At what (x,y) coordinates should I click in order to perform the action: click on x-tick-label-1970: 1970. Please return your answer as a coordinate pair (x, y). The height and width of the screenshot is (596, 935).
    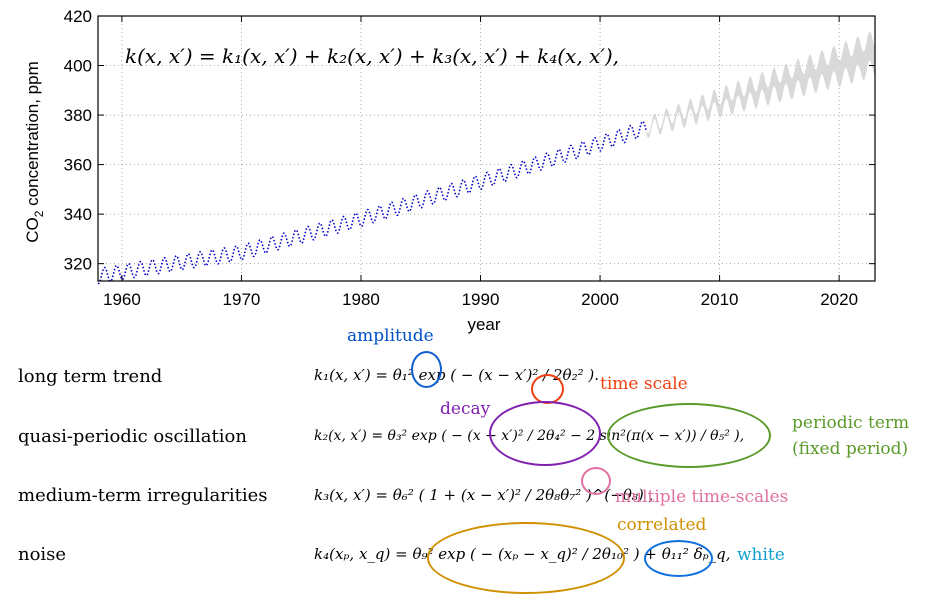
    Looking at the image, I should click on (242, 299).